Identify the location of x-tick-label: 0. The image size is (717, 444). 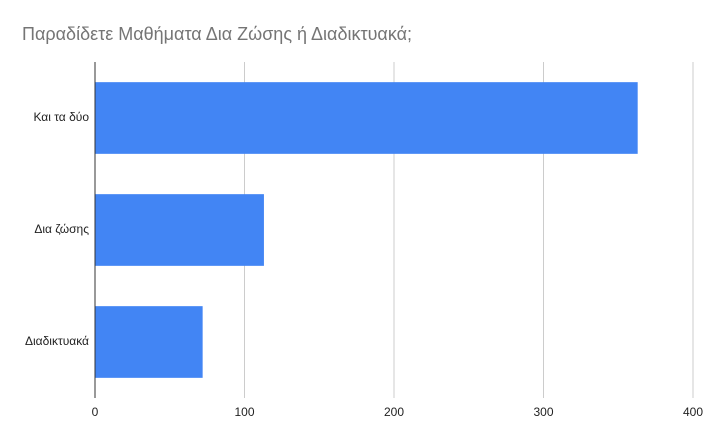
(95, 412).